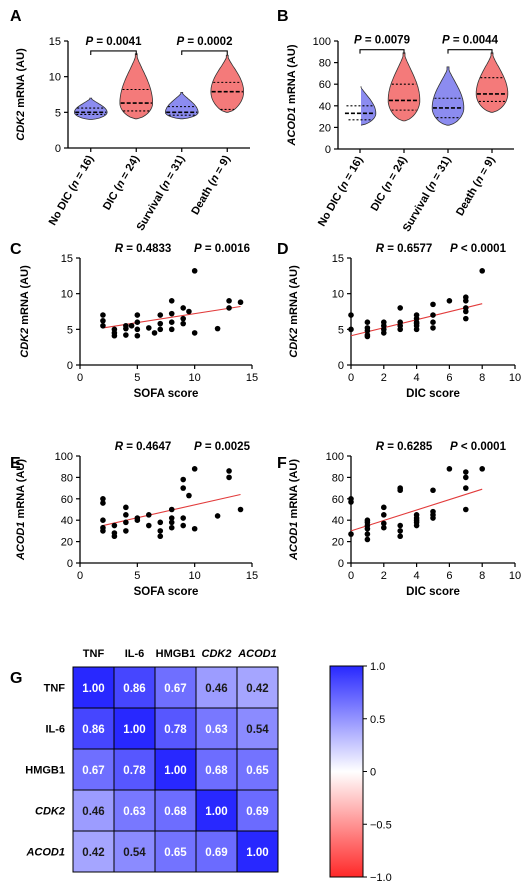 The image size is (528, 895). What do you see at coordinates (222, 249) in the screenshot?
I see `p-statistic: P = 0.0016` at bounding box center [222, 249].